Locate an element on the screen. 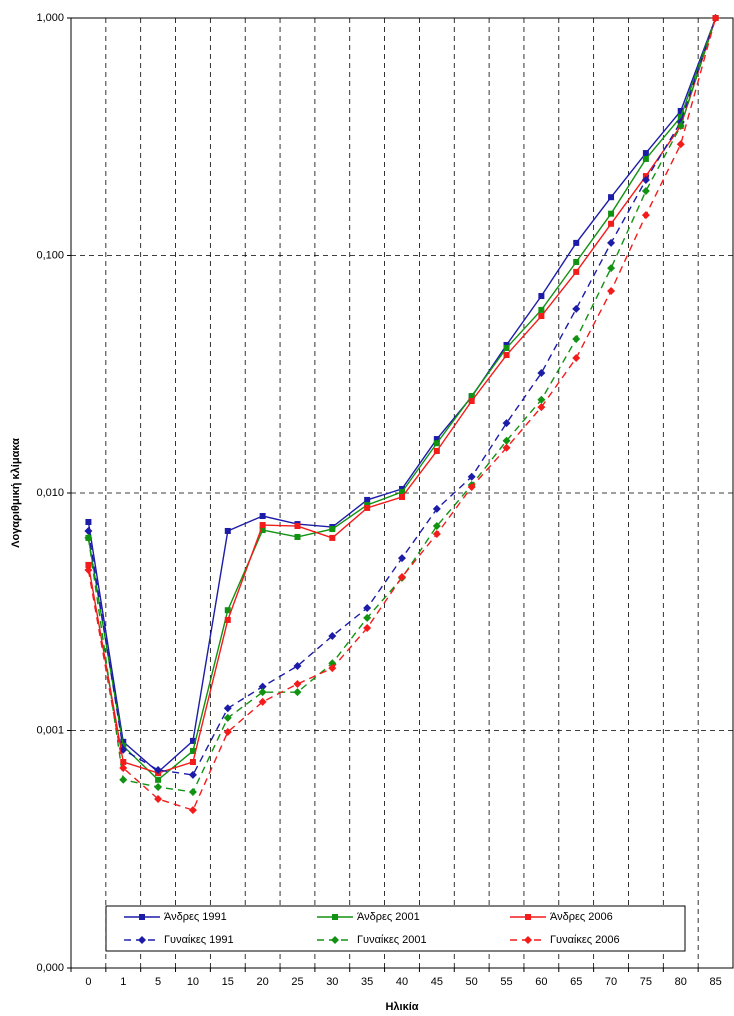  x-tick-label: 25 is located at coordinates (297, 982).